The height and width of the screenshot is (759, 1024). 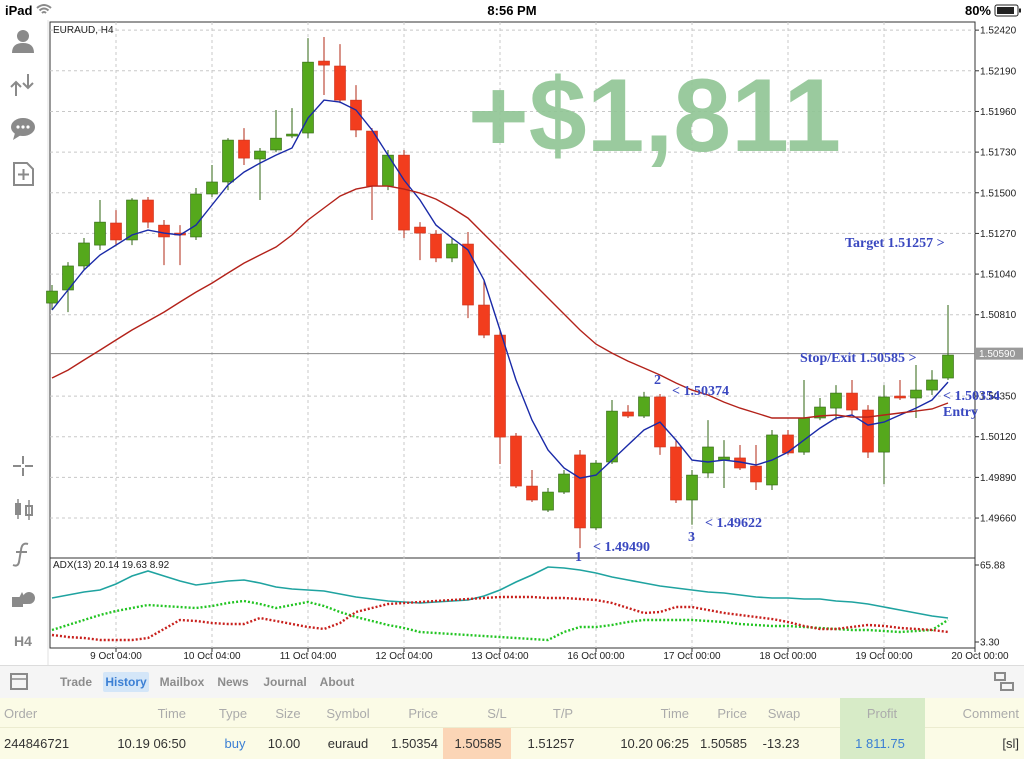 I want to click on table-cell: 10.20 06:25, so click(x=654, y=743).